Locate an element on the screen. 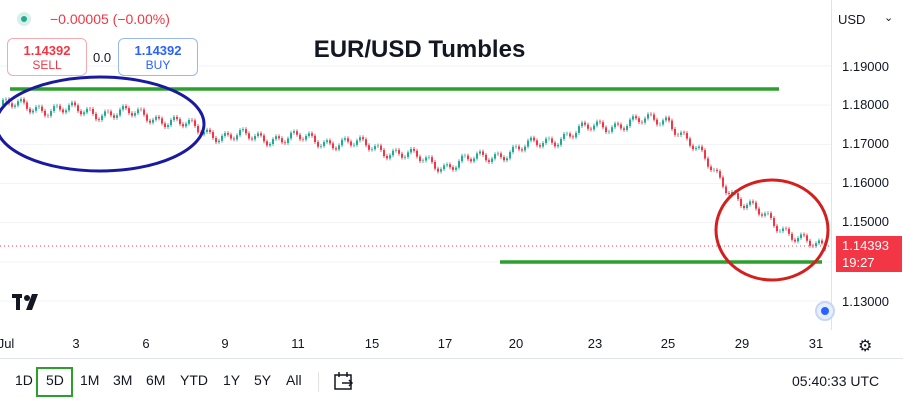 The height and width of the screenshot is (401, 903). range-button-1m: 1M is located at coordinates (90, 380).